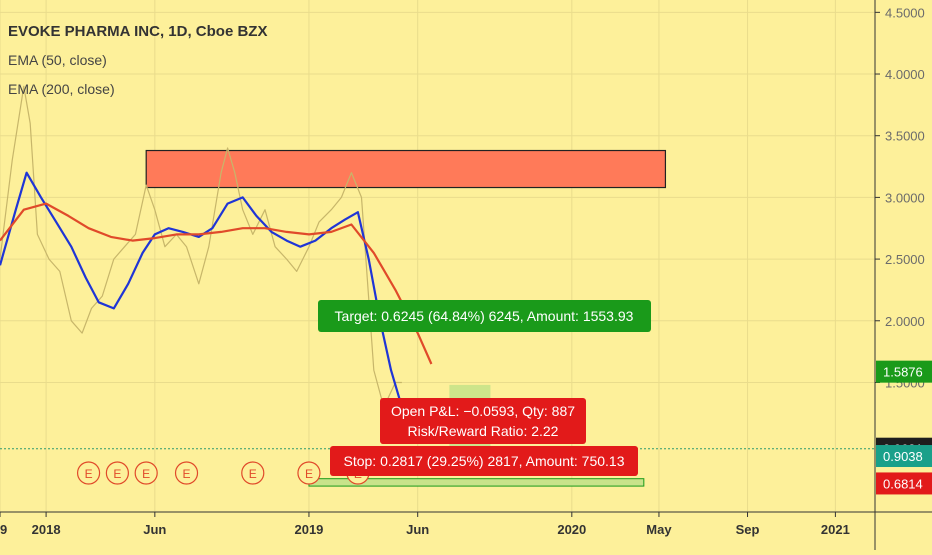 The height and width of the screenshot is (555, 932). I want to click on price-badge: 0.9038, so click(904, 456).